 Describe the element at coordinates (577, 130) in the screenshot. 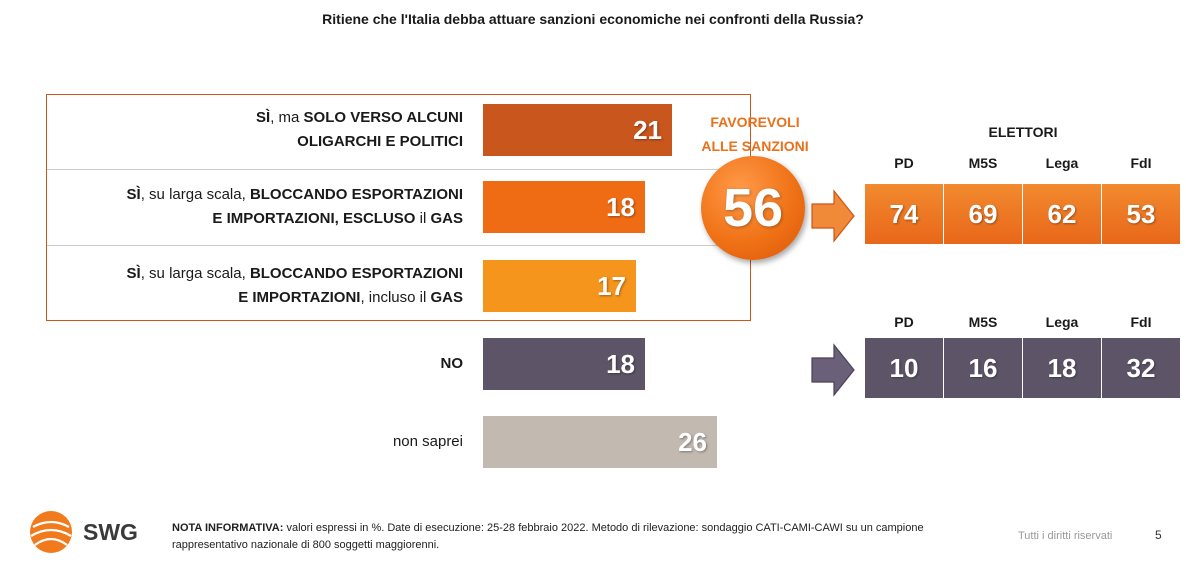

I see `bar: 21` at that location.